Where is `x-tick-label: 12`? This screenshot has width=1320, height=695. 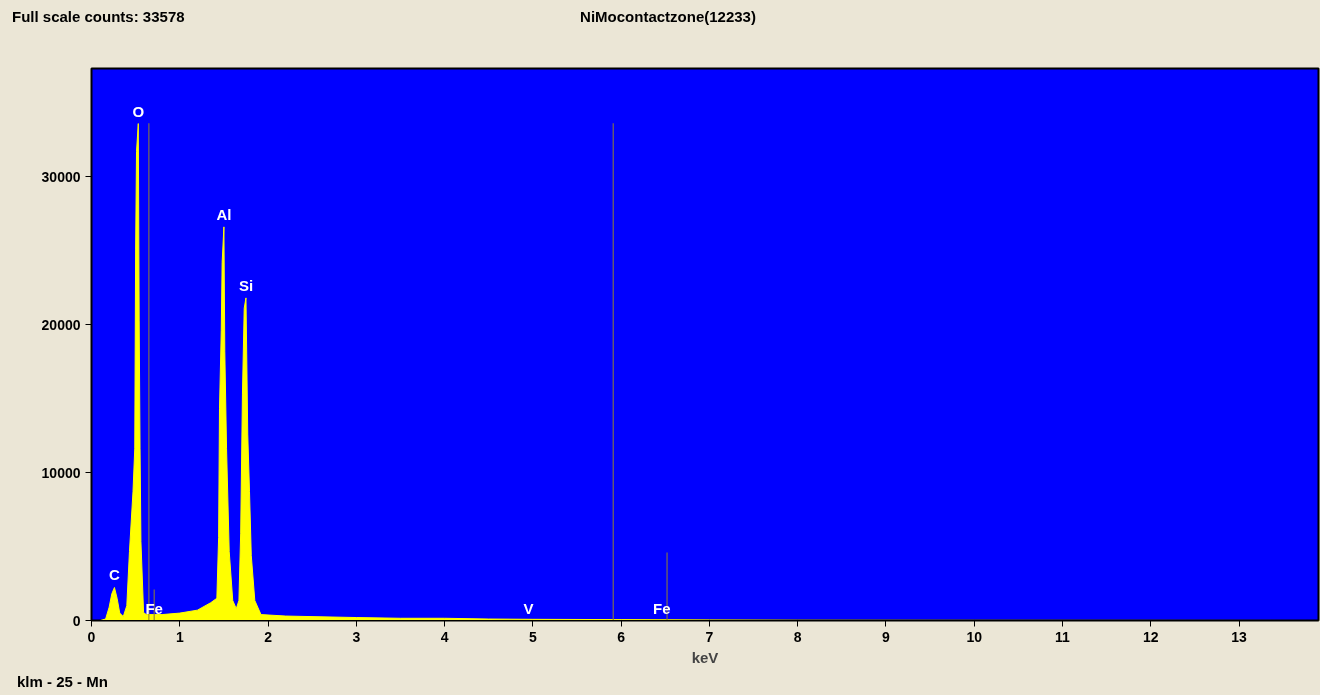
x-tick-label: 12 is located at coordinates (1150, 636).